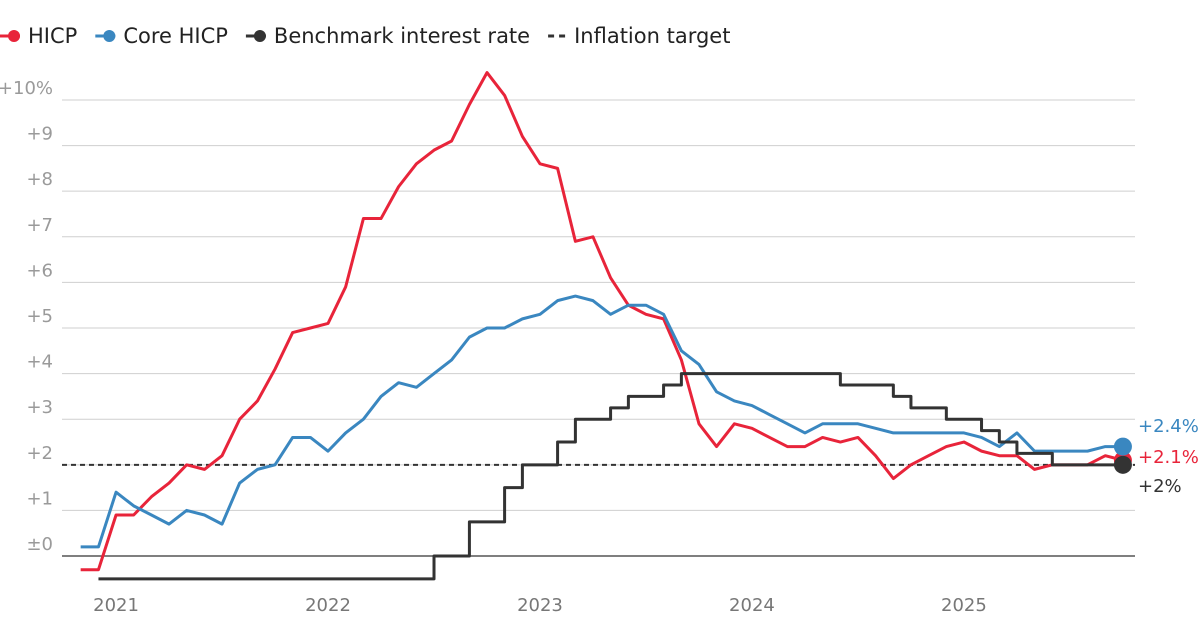  I want to click on legend-label: Core HICP, so click(175, 36).